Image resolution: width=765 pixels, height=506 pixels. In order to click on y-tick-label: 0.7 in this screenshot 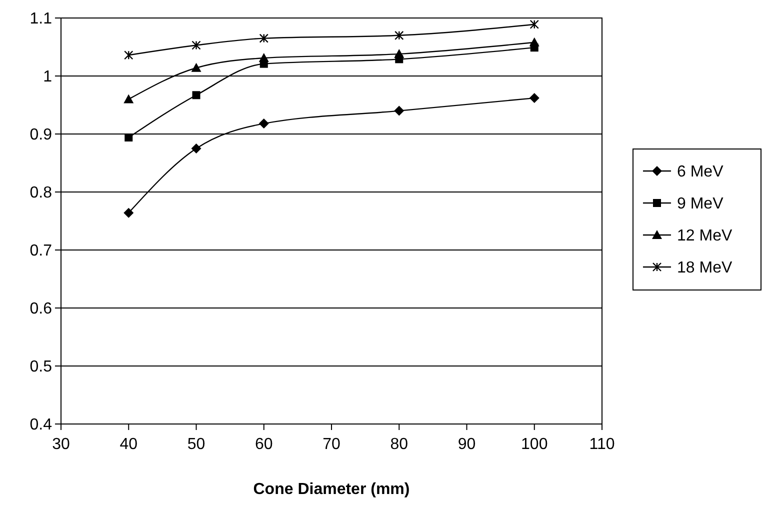, I will do `click(41, 251)`.